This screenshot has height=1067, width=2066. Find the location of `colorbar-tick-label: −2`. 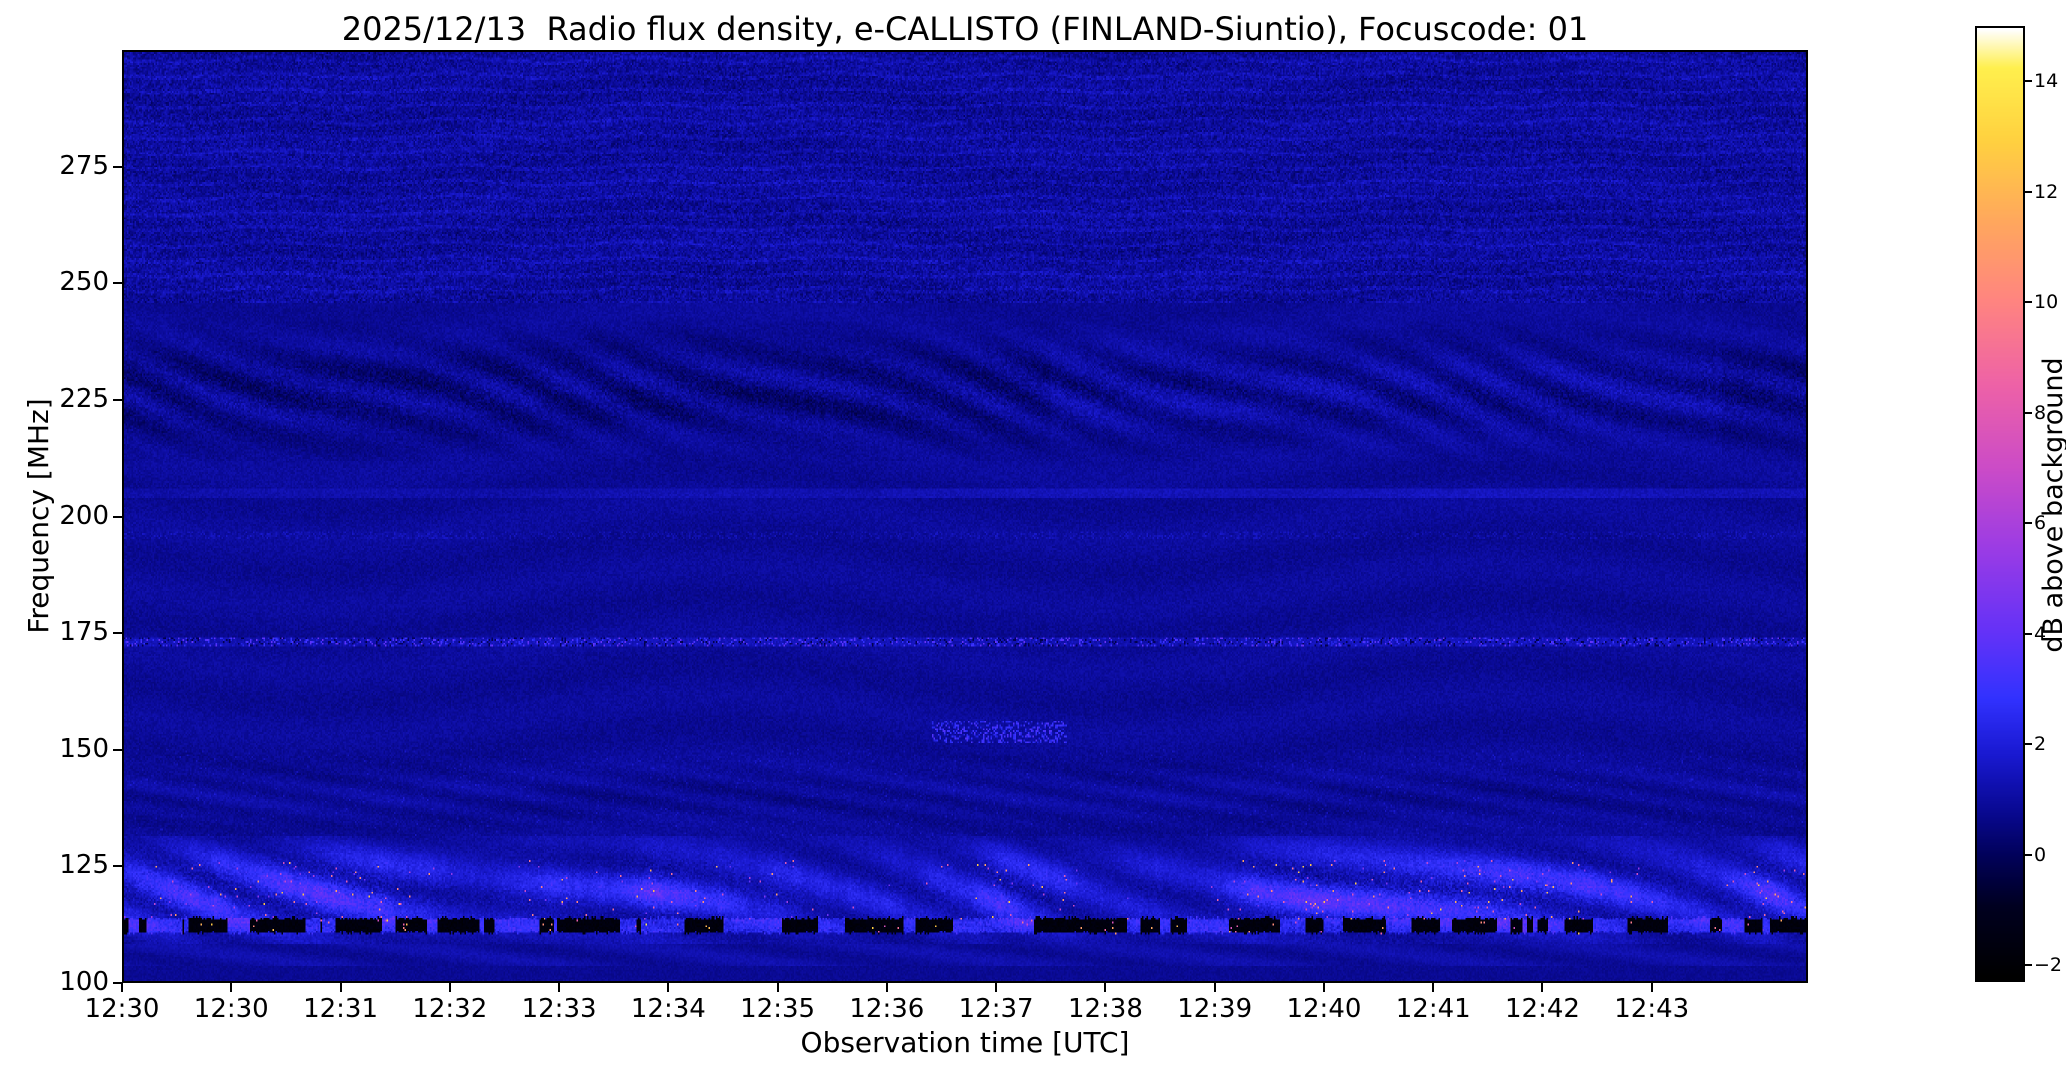

colorbar-tick-label: −2 is located at coordinates (2048, 965).